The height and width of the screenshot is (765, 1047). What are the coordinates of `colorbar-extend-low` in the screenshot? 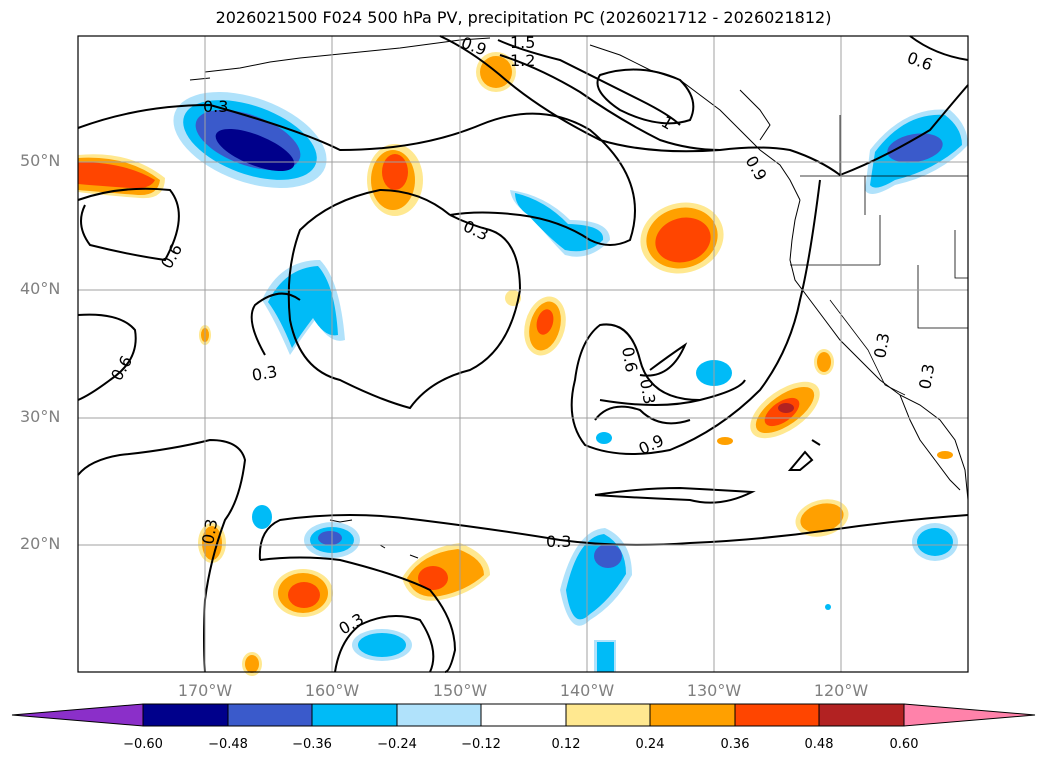 It's located at (77, 715).